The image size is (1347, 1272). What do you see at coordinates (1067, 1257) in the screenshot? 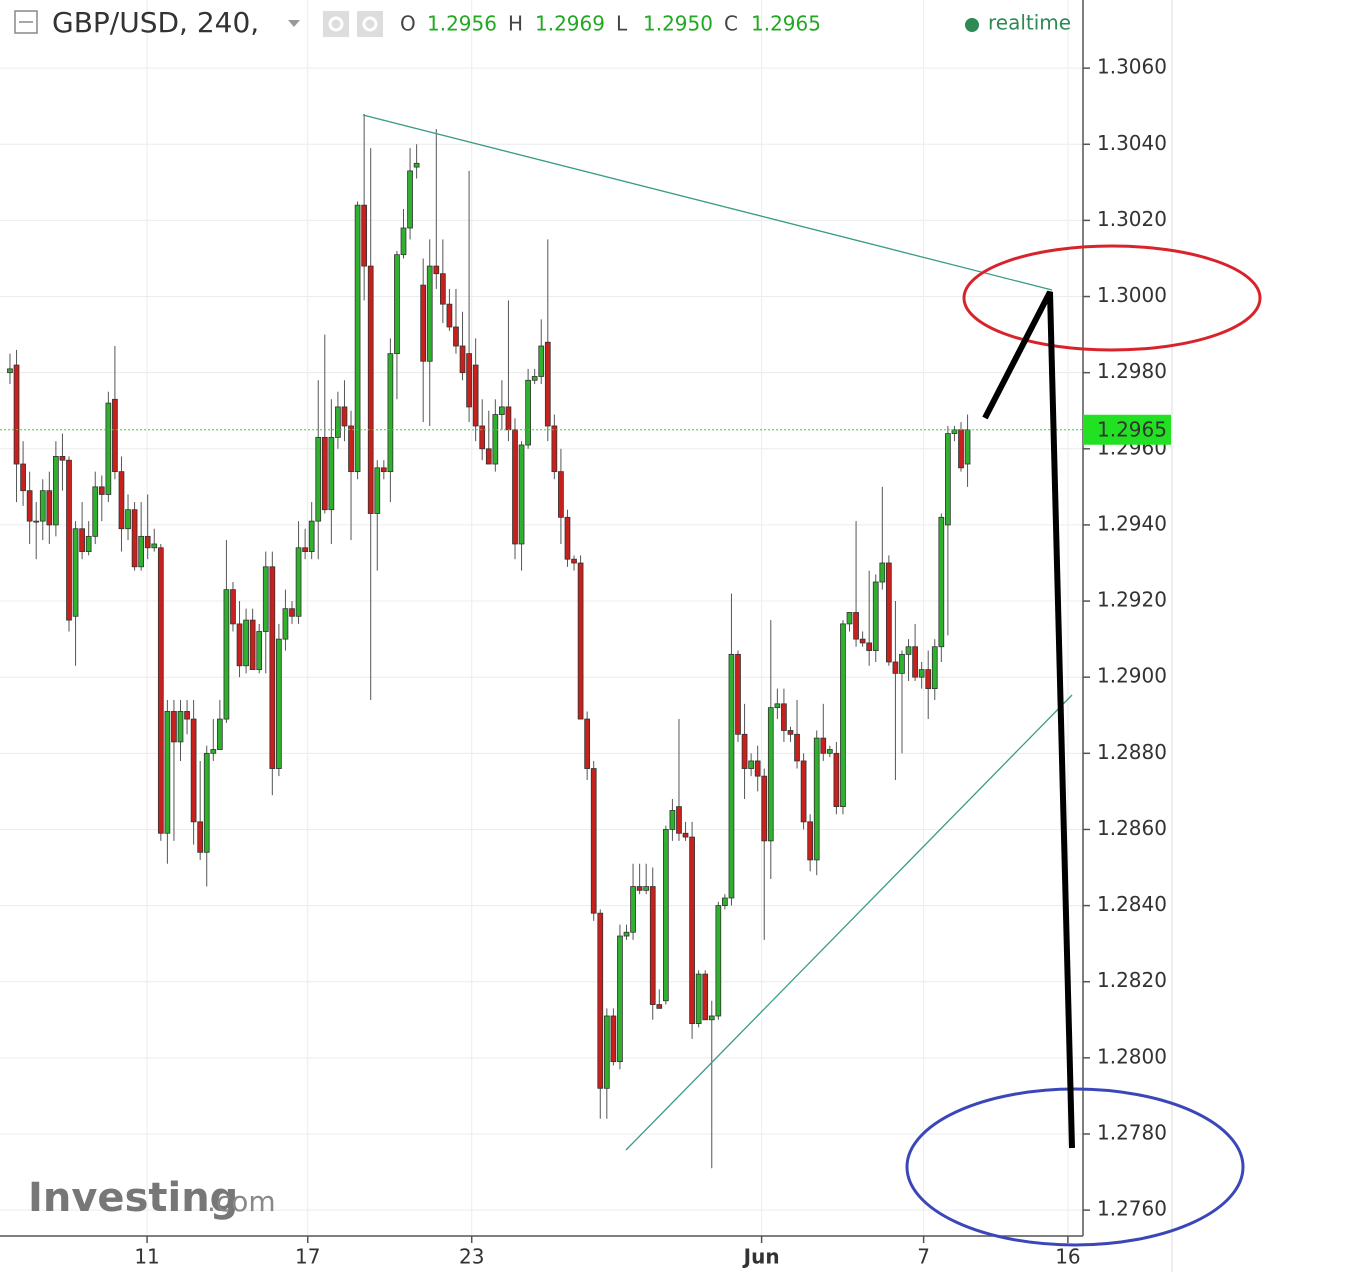
I see `x-tick-label: 16` at bounding box center [1067, 1257].